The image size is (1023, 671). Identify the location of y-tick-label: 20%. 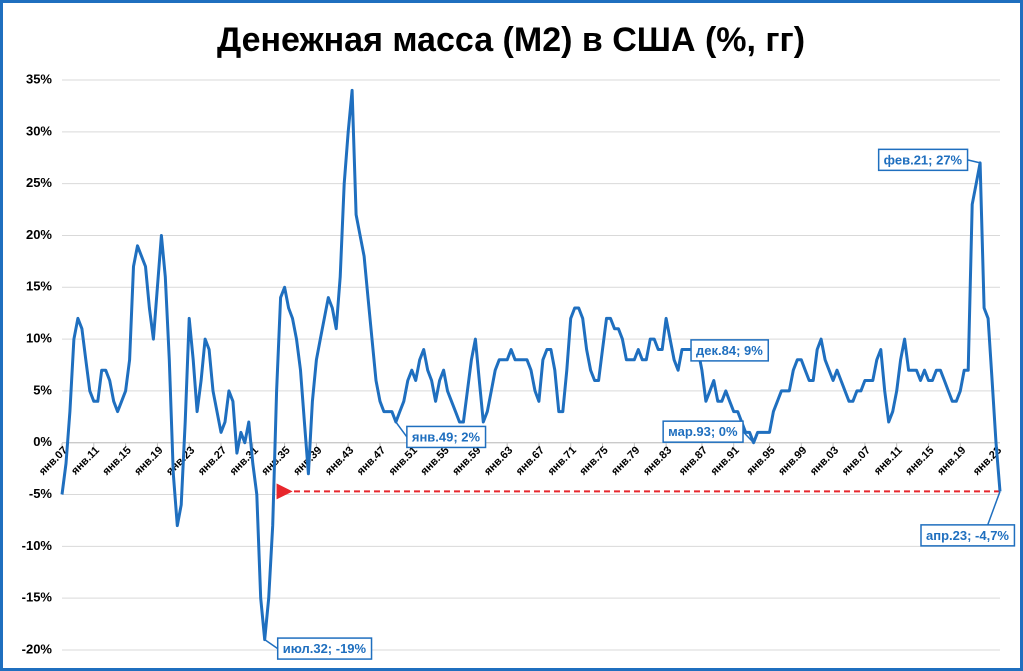
(39, 234).